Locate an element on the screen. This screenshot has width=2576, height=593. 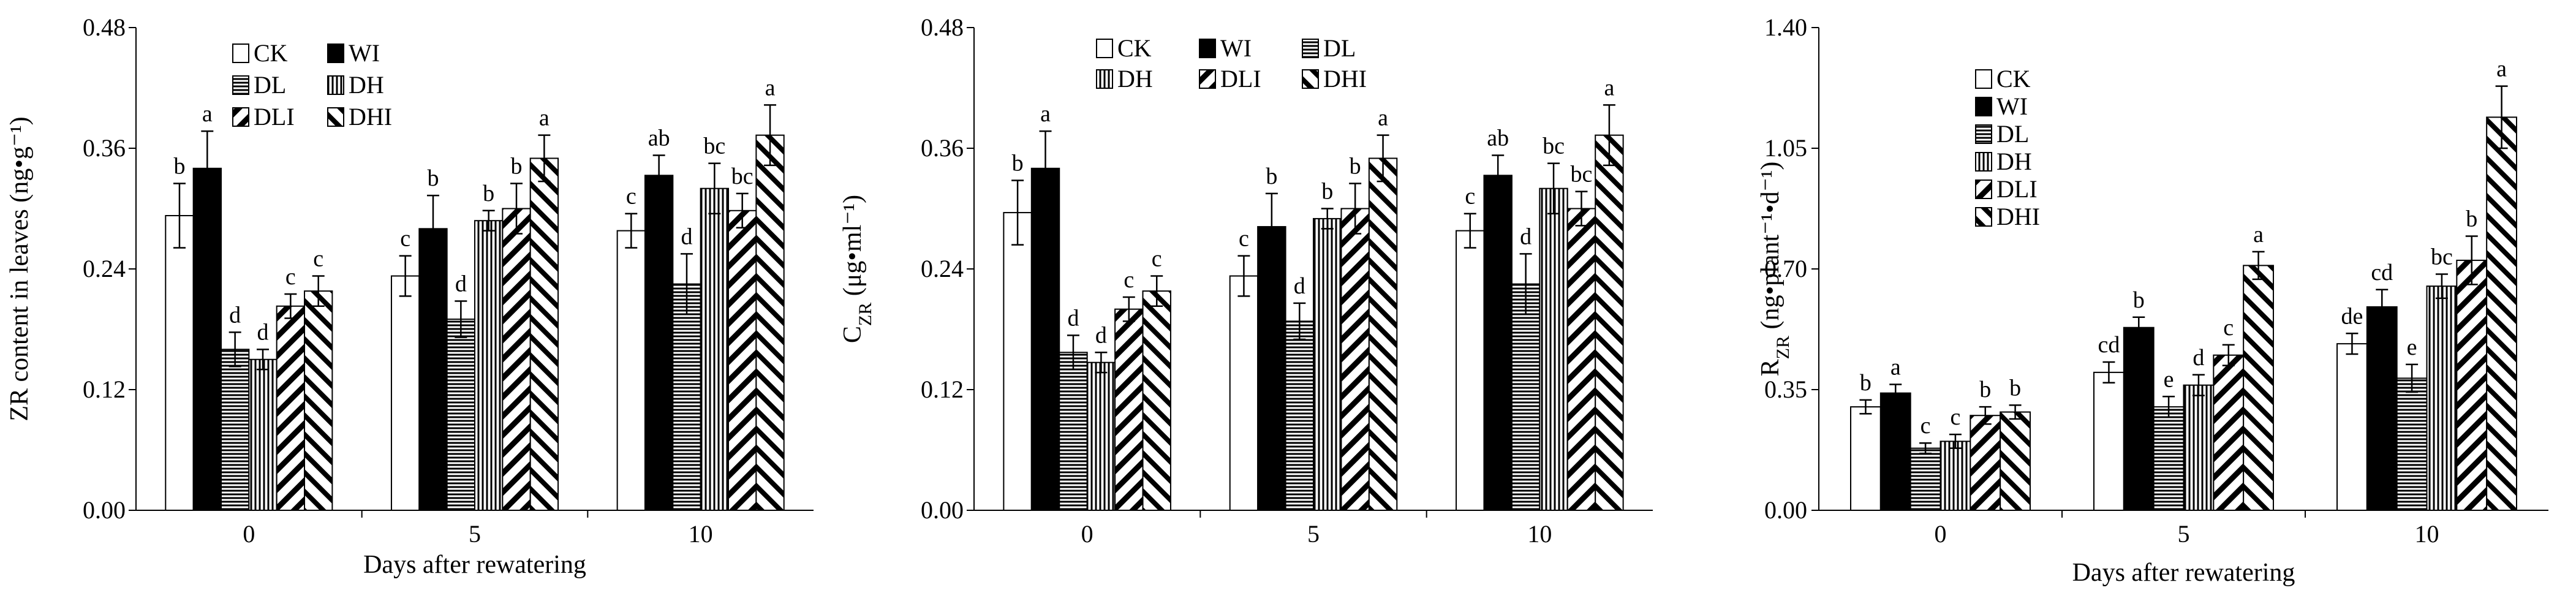
y-tick-label: 1.05 is located at coordinates (1785, 148).